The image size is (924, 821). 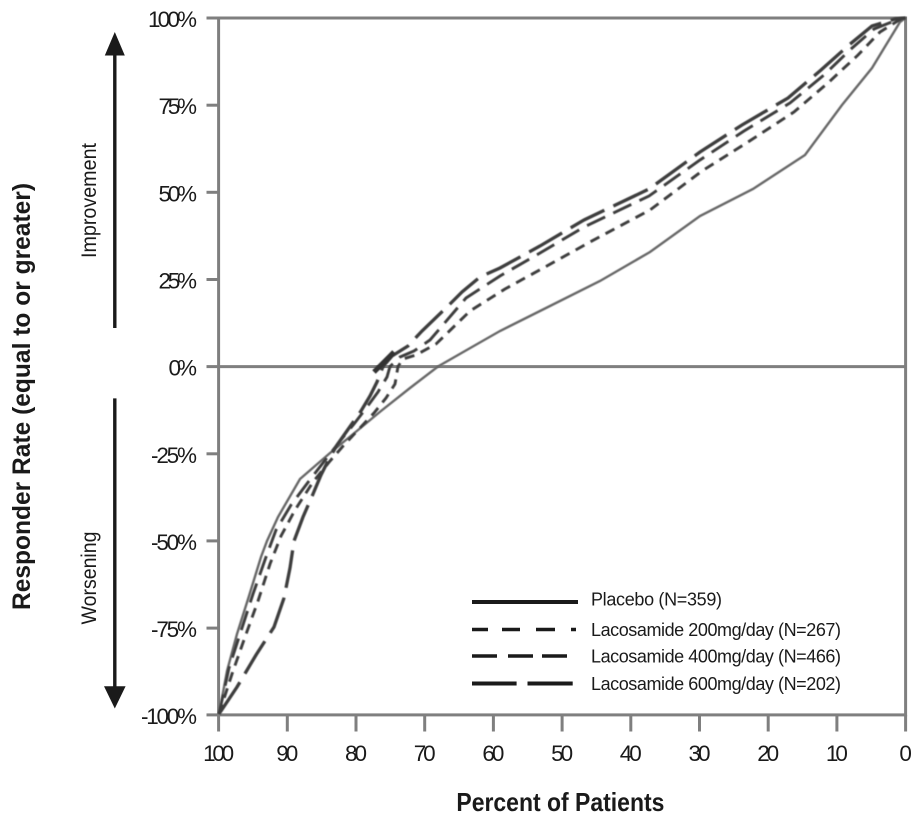 I want to click on svg-text: 70, so click(x=425, y=753).